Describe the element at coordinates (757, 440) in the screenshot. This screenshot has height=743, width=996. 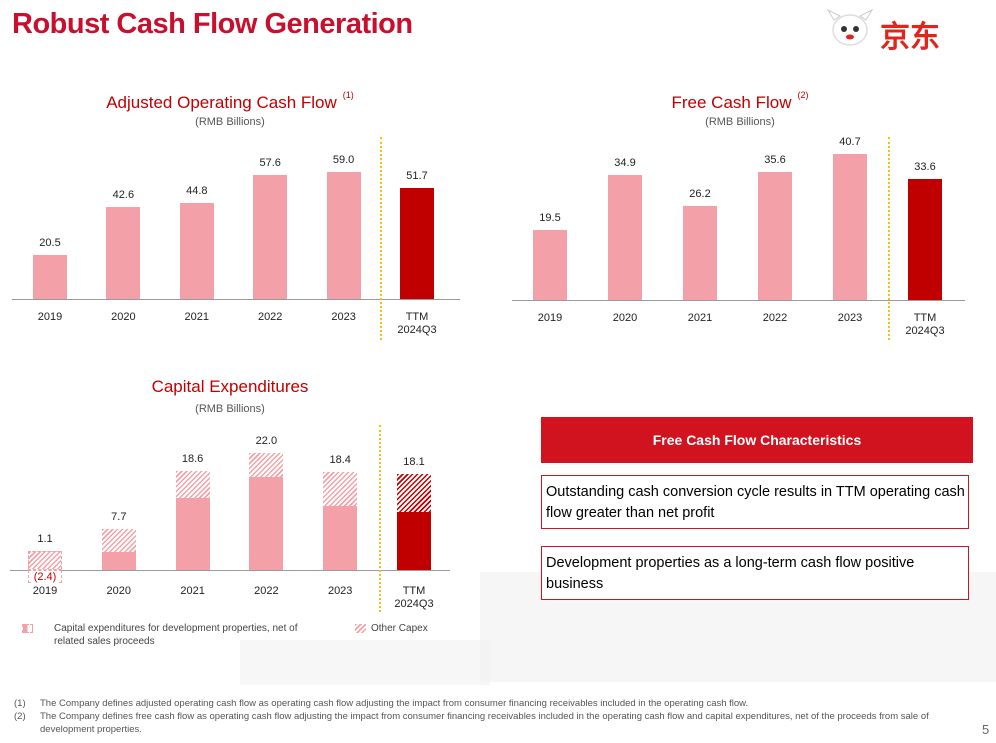
I see `characteristics-header: Free Cash Flow Characteristics` at that location.